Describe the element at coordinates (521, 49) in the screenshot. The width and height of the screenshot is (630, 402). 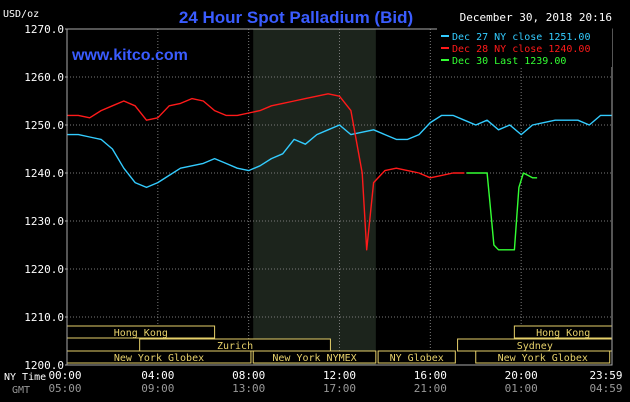
I see `legend-label: Dec 28 NY close 1240.00` at that location.